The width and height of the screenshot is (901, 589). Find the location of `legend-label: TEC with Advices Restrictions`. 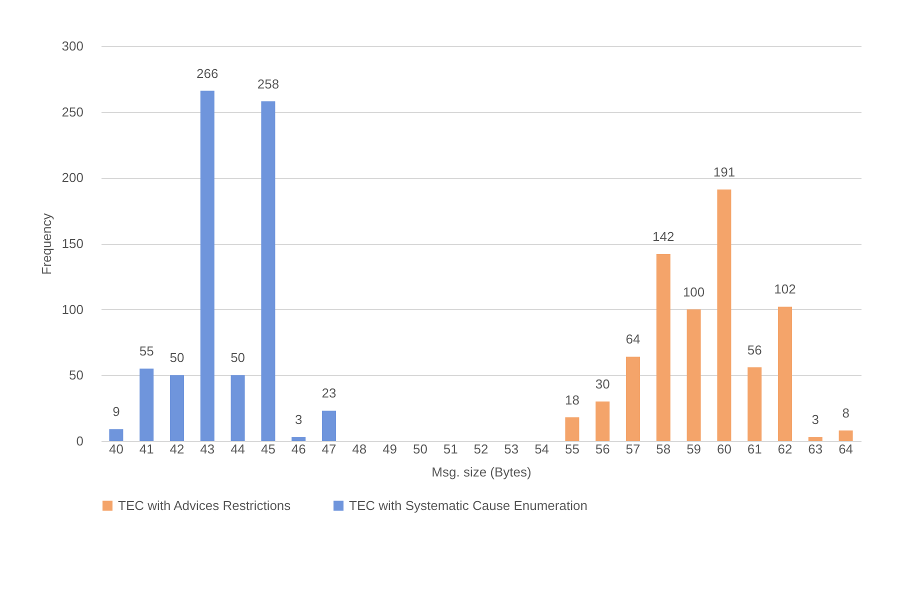

legend-label: TEC with Advices Restrictions is located at coordinates (205, 505).